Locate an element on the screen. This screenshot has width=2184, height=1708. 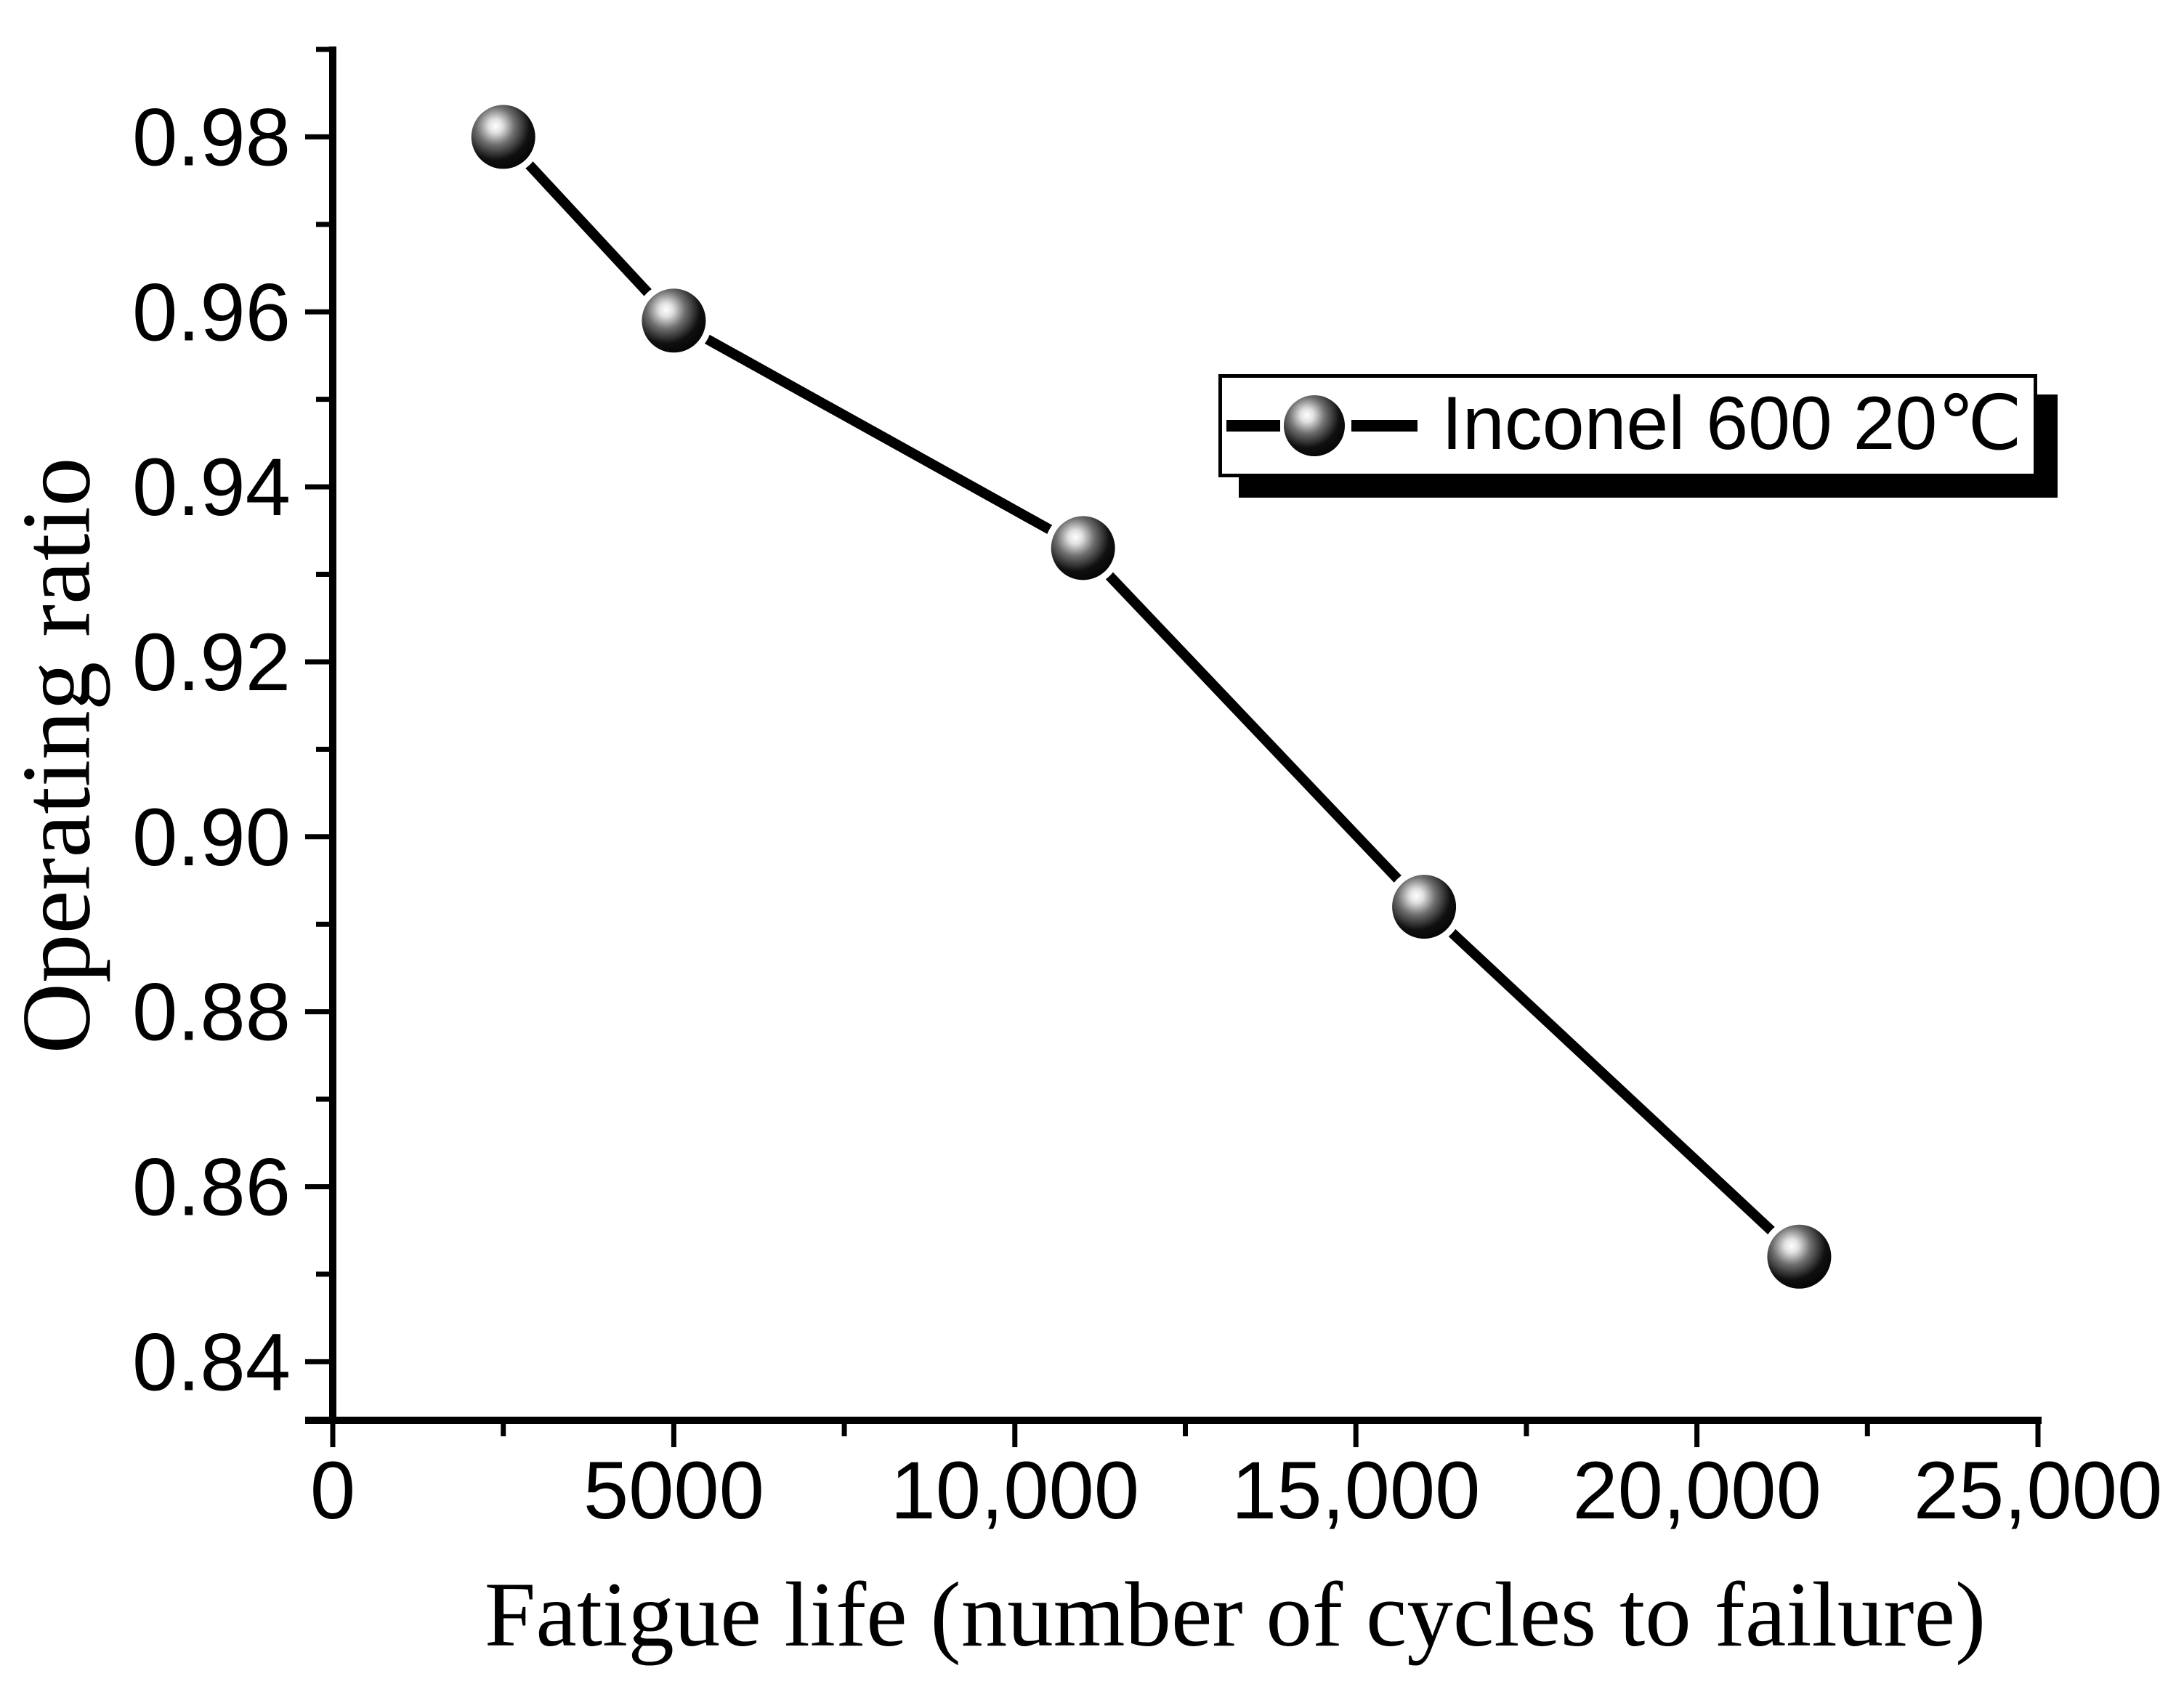
legend: Inconel 600 20℃ is located at coordinates (1628, 425).